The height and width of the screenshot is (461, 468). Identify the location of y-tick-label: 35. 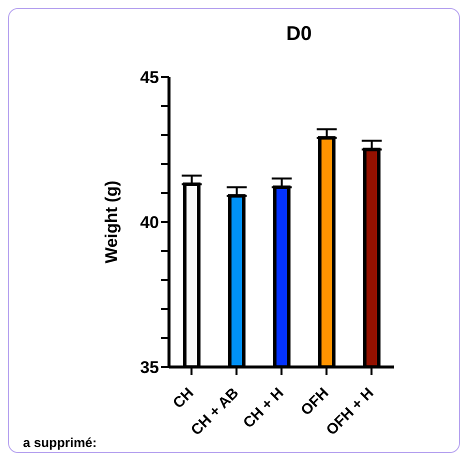
(149, 368).